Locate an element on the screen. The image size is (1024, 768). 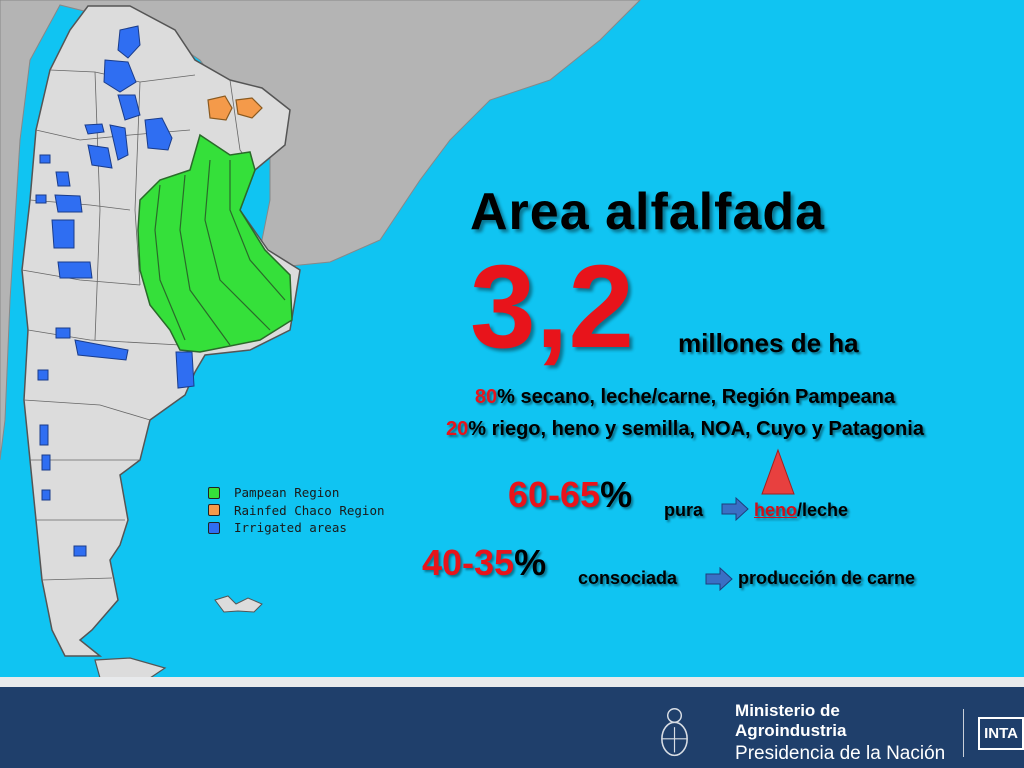
rainfed-chaco-areas is located at coordinates (235, 108).